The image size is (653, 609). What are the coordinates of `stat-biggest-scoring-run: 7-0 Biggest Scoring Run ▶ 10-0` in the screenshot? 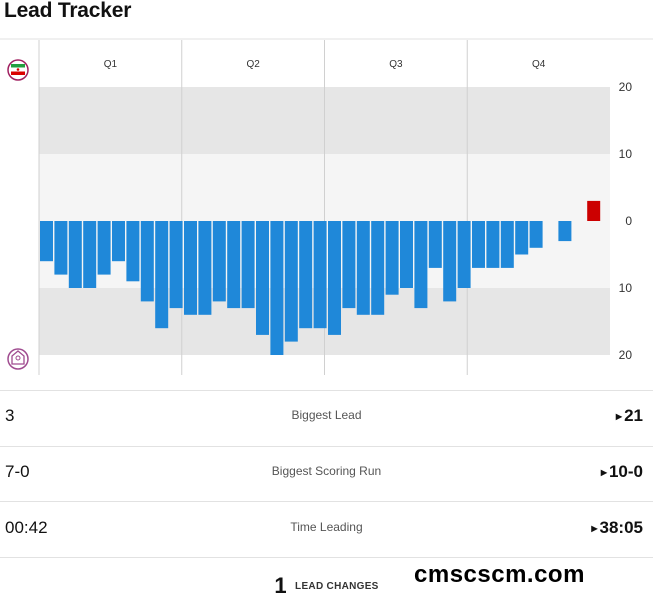 It's located at (326, 474).